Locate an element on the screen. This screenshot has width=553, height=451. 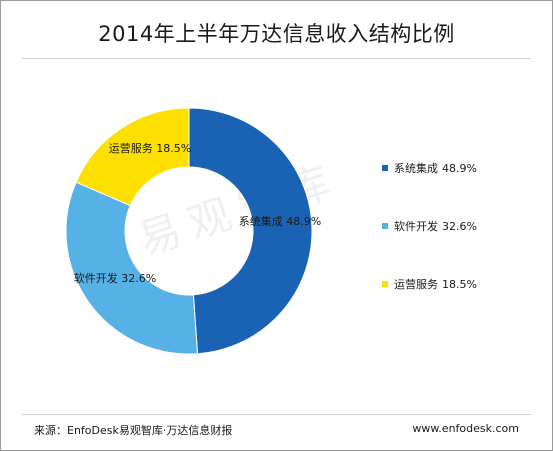
chart-legend: 系统集成 48.9% 软件开发 32.6% 运营服务 18.5% is located at coordinates (429, 247).